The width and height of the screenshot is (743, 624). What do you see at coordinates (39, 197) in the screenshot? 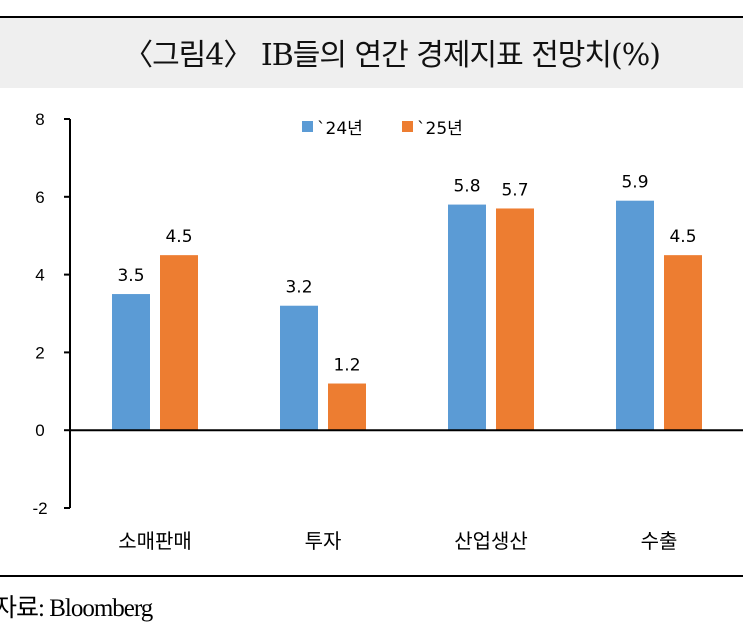
I see `y-tick-label: 6` at bounding box center [39, 197].